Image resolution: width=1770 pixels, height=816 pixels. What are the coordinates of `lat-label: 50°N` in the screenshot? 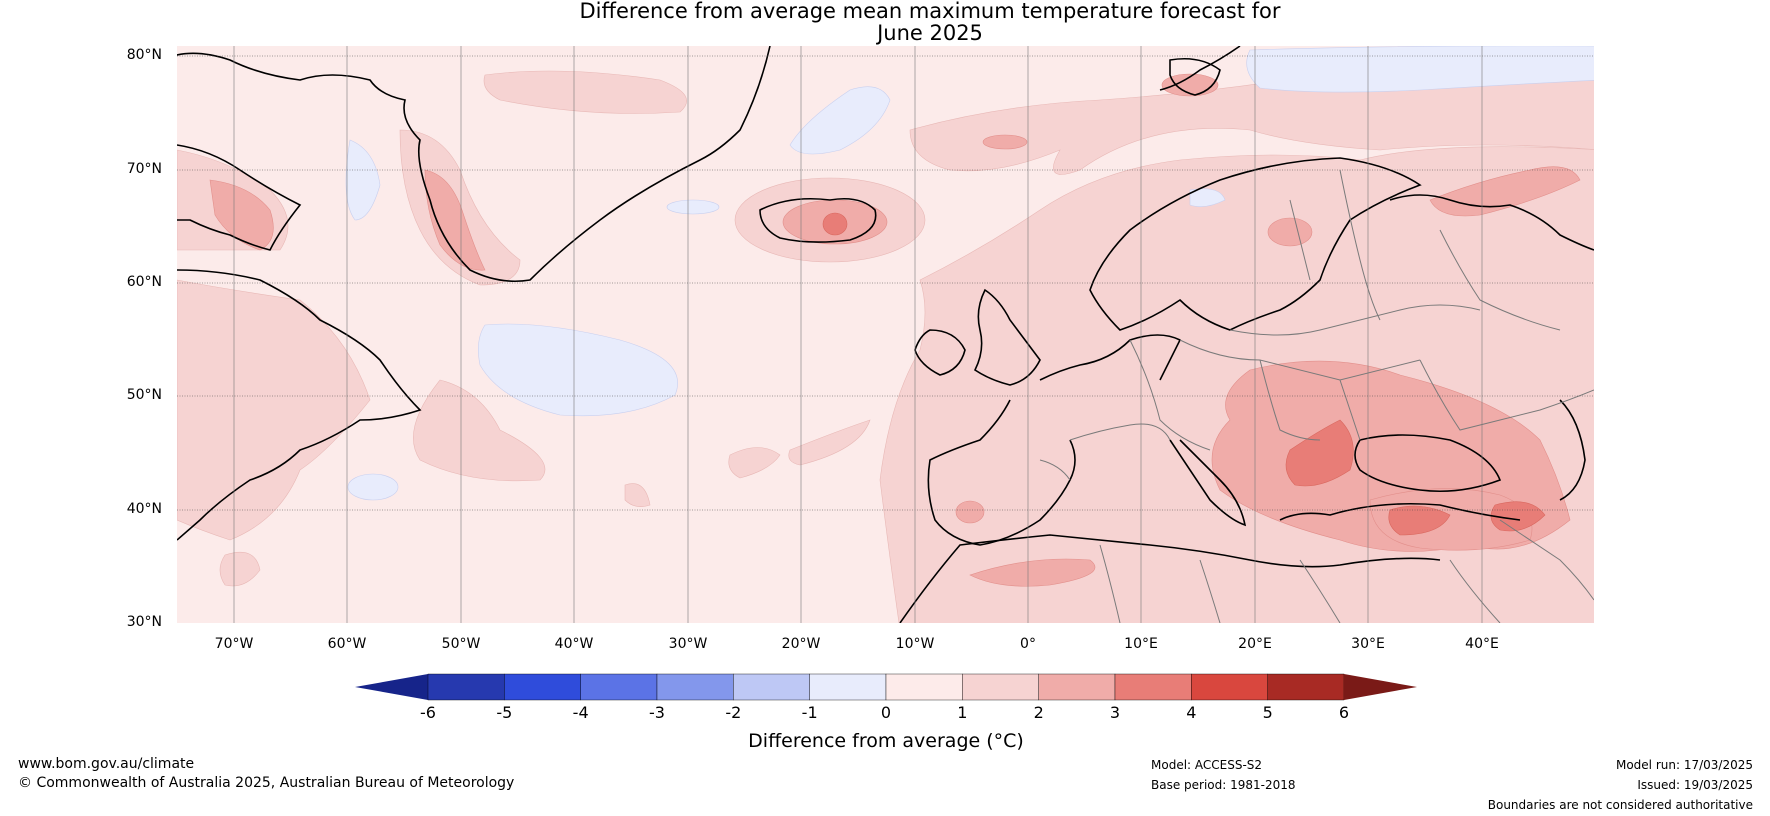 It's located at (144, 395).